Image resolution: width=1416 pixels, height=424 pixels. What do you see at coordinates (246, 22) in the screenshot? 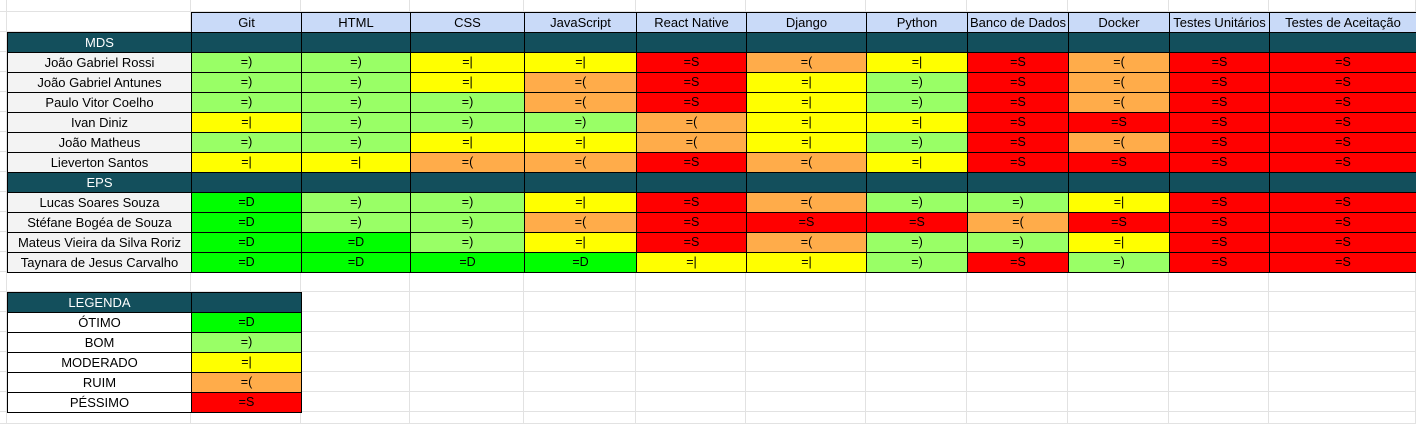
I see `column-header: Git` at bounding box center [246, 22].